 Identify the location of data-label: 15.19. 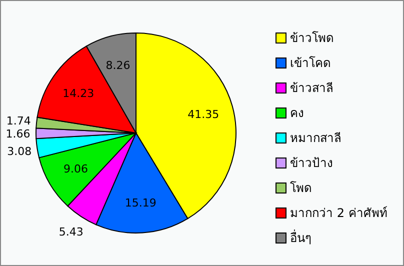
(140, 203).